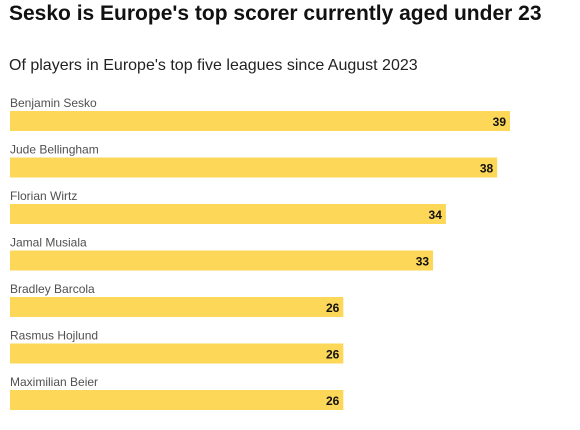  What do you see at coordinates (53, 103) in the screenshot?
I see `category-label-benjamin-sesko: Benjamin Sesko` at bounding box center [53, 103].